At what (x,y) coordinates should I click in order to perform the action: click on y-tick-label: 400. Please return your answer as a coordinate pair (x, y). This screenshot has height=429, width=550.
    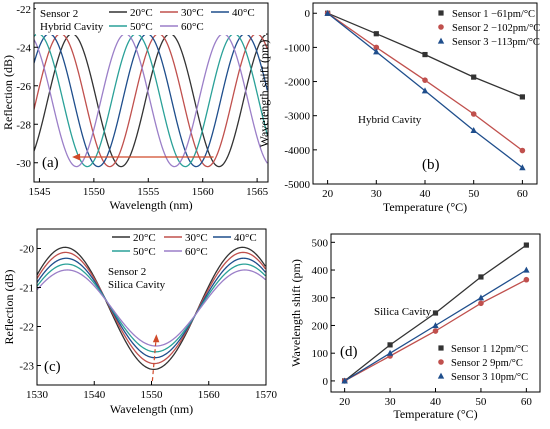
    Looking at the image, I should click on (320, 271).